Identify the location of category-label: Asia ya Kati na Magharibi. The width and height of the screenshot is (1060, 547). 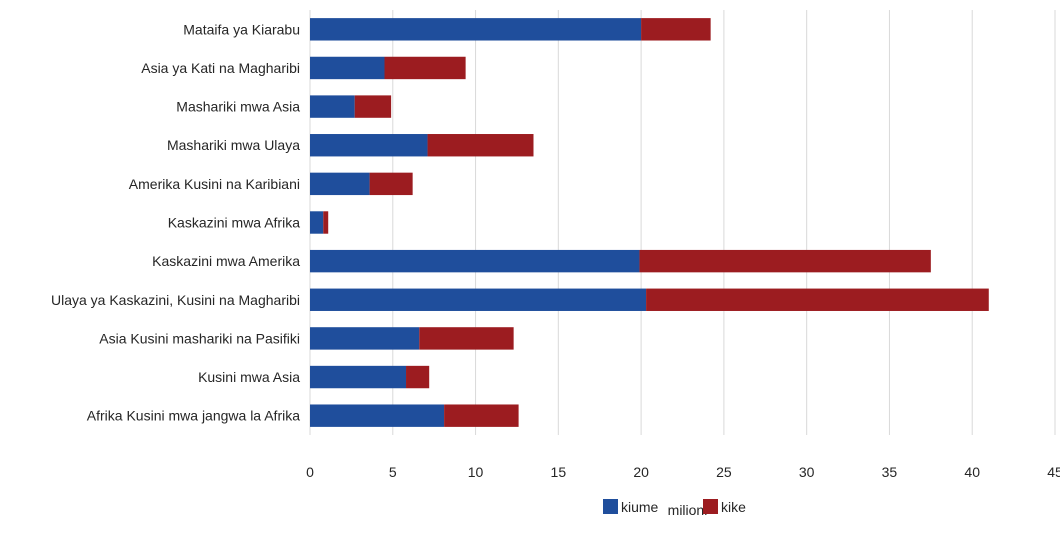
(220, 68).